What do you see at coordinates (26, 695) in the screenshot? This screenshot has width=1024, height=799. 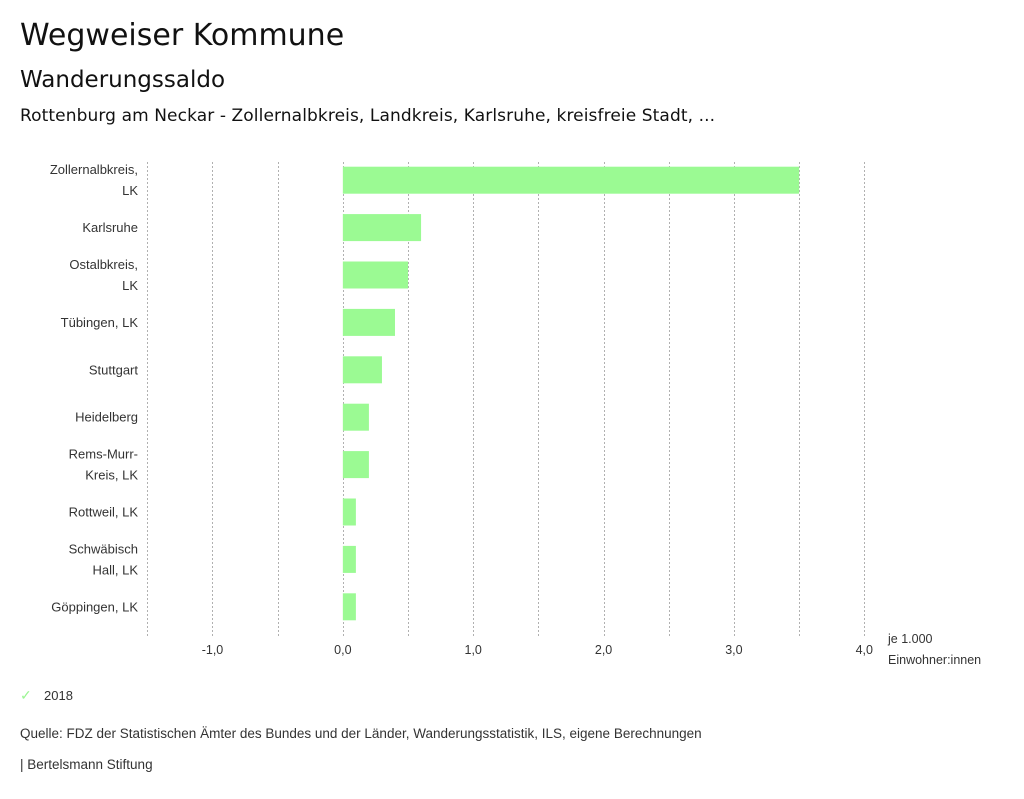 I see `check-icon: ✓` at bounding box center [26, 695].